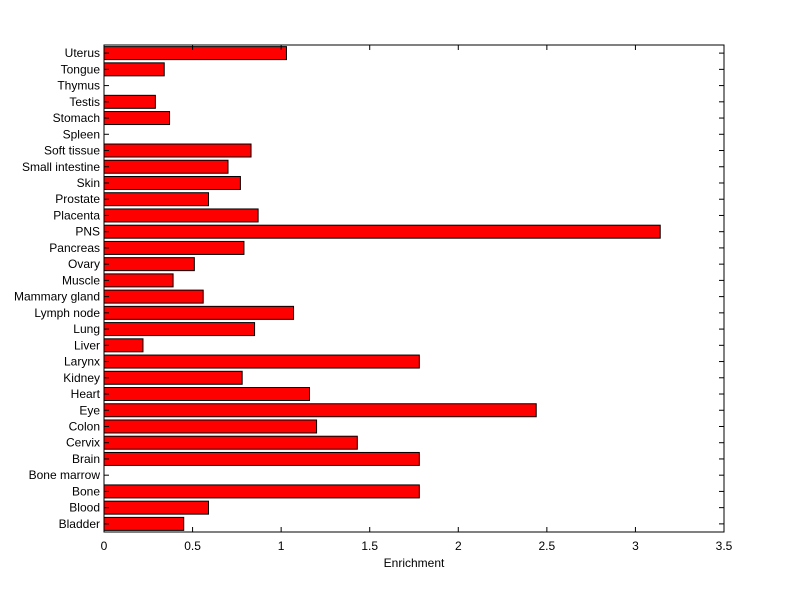  I want to click on bar-uterus, so click(195, 53).